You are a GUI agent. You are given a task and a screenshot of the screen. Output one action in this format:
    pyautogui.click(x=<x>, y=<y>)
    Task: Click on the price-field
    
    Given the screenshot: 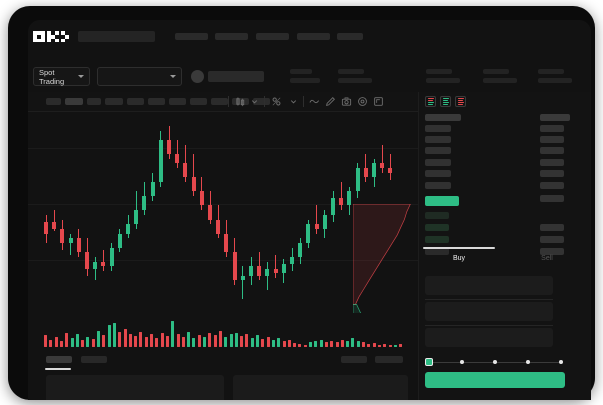 What is the action you would take?
    pyautogui.click(x=489, y=285)
    